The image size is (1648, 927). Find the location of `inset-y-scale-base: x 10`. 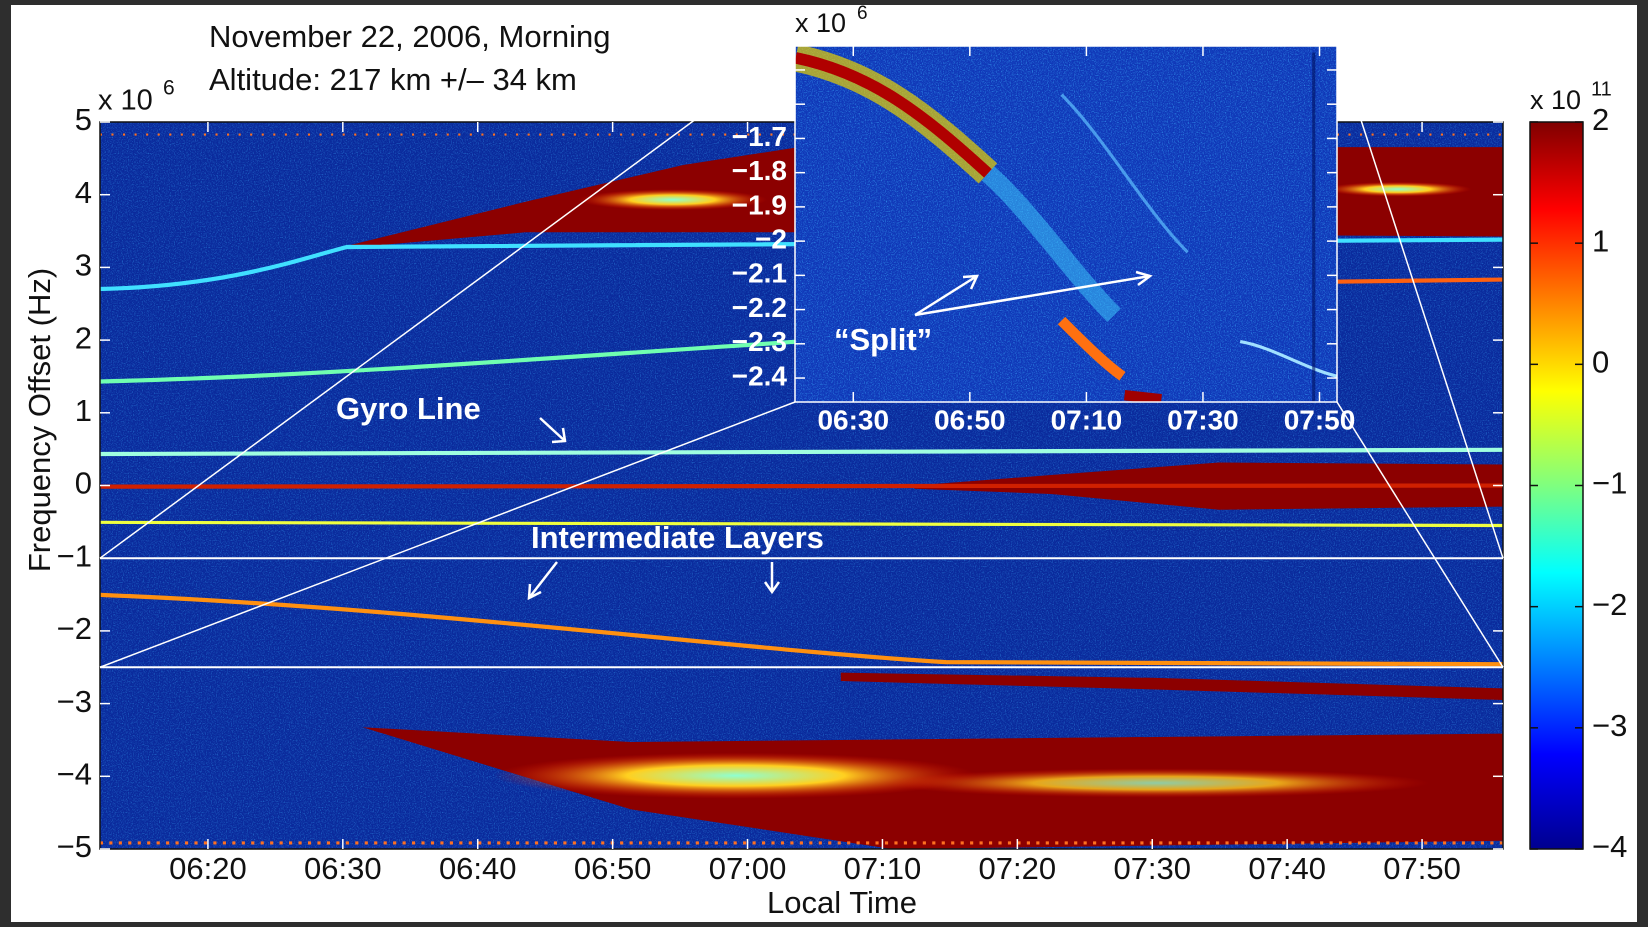

inset-y-scale-base: x 10 is located at coordinates (820, 23).